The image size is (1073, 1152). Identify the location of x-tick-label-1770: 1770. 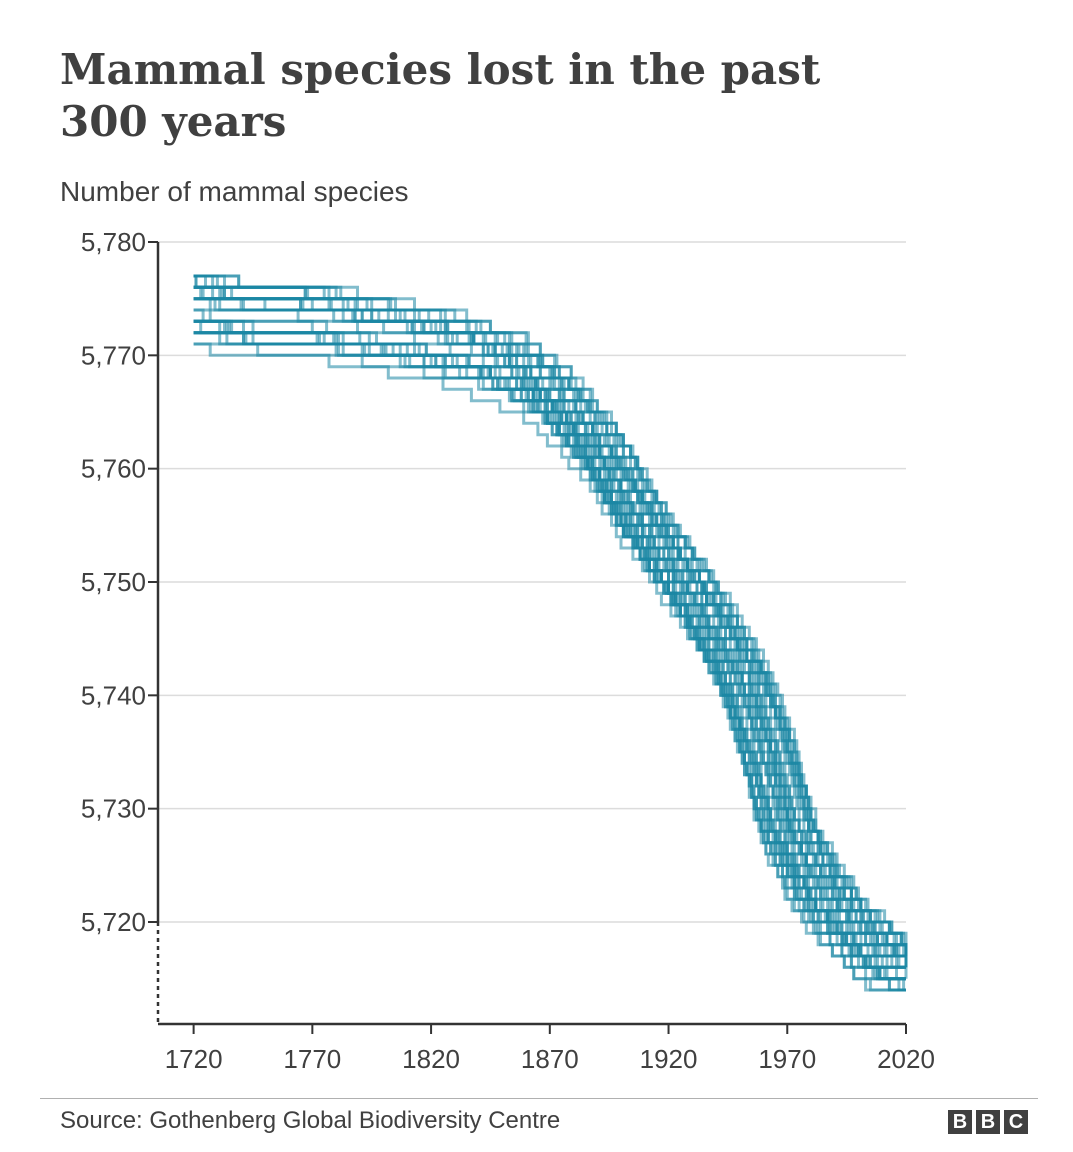
(312, 1059).